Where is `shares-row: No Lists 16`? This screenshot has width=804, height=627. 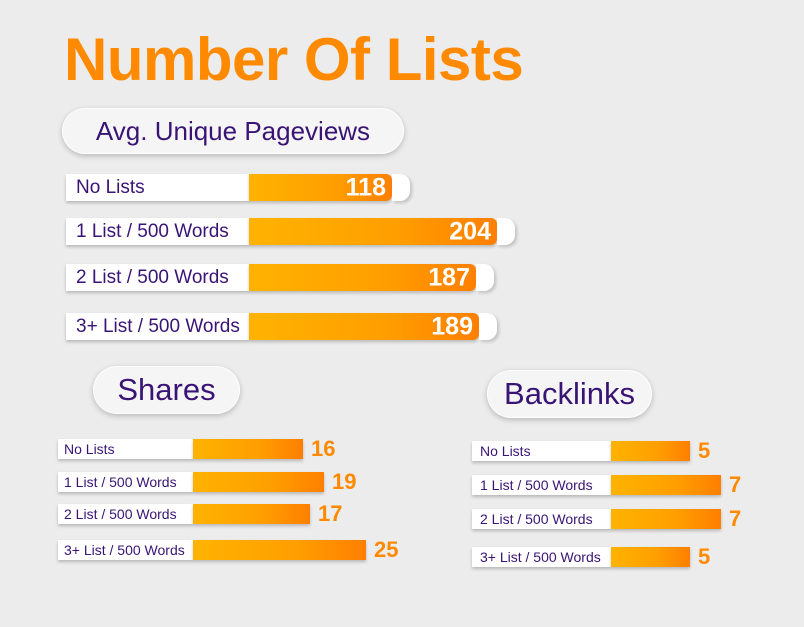 shares-row: No Lists 16 is located at coordinates (196, 449).